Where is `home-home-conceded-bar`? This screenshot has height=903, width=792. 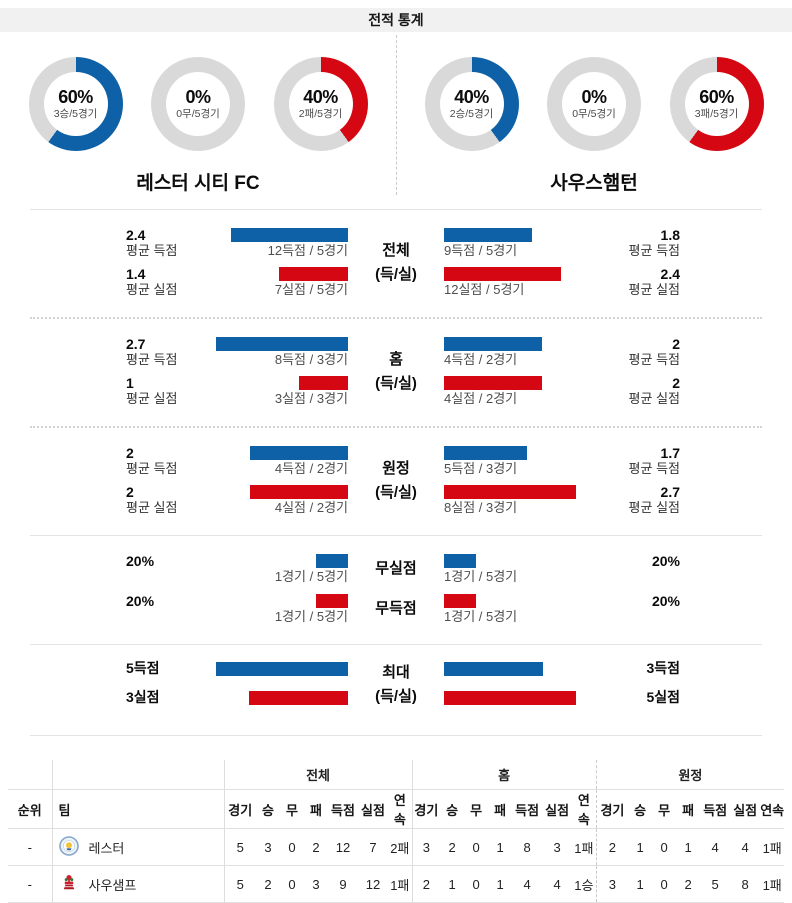 home-home-conceded-bar is located at coordinates (323, 383).